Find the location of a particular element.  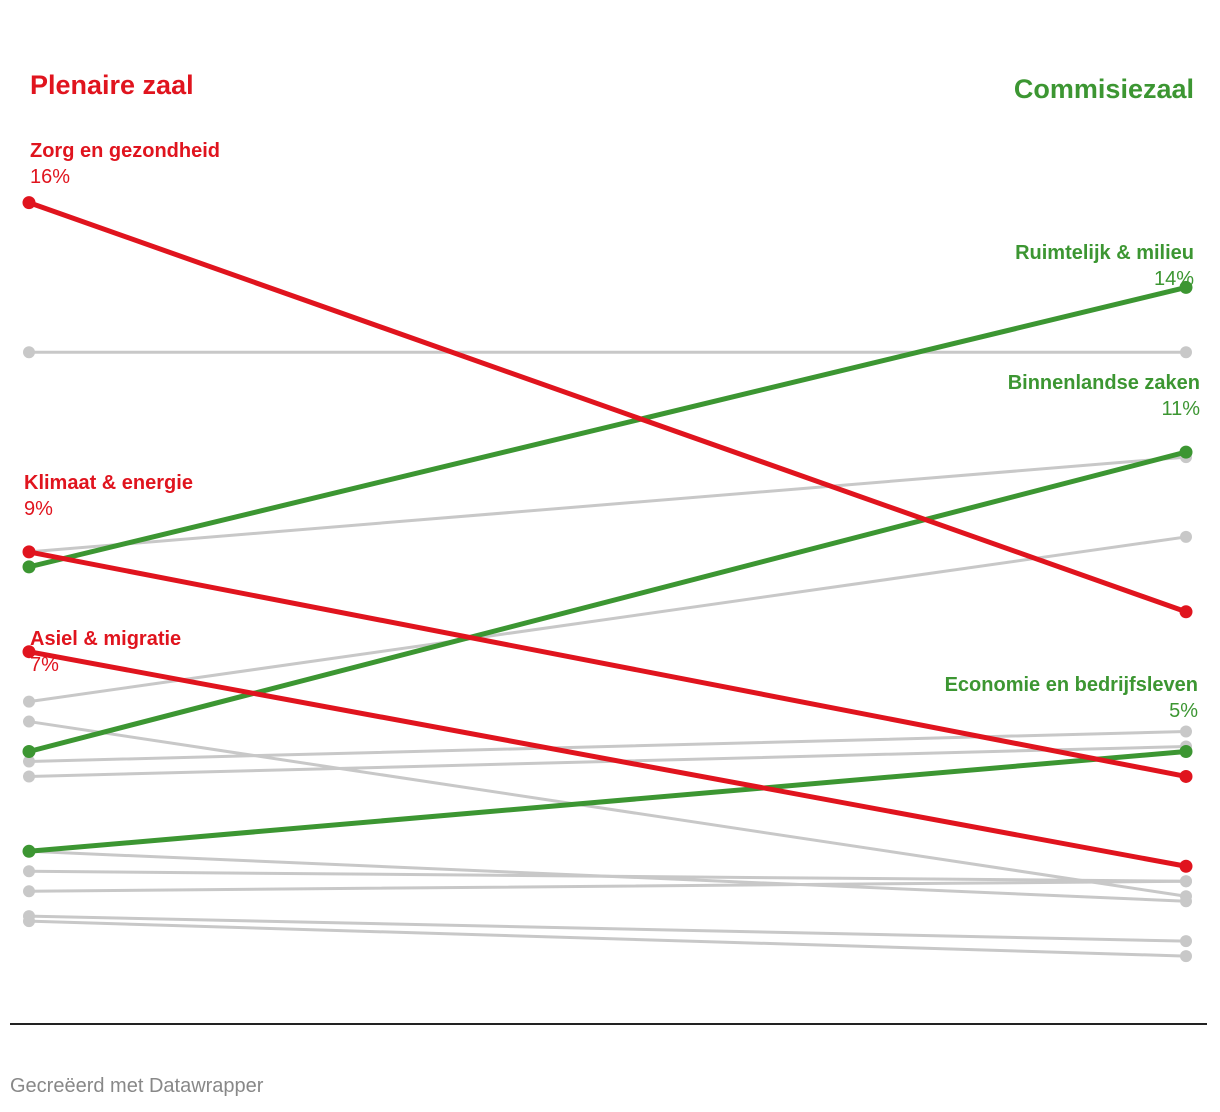

label-name: Economie en bedrijfsleven is located at coordinates (1071, 685).